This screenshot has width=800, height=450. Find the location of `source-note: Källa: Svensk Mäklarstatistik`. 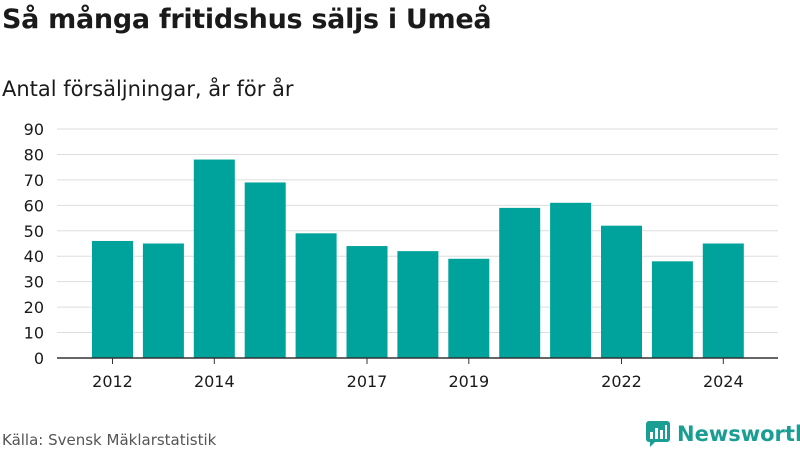

source-note: Källa: Svensk Mäklarstatistik is located at coordinates (109, 440).